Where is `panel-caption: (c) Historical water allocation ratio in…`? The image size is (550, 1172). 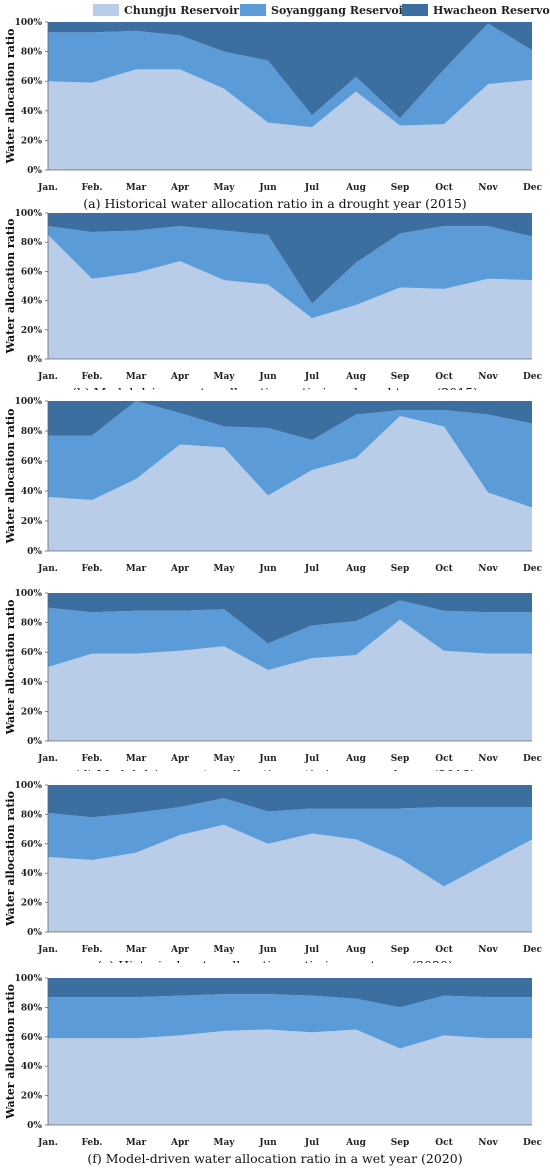 panel-caption: (c) Historical water allocation ratio in… is located at coordinates (274, 578).